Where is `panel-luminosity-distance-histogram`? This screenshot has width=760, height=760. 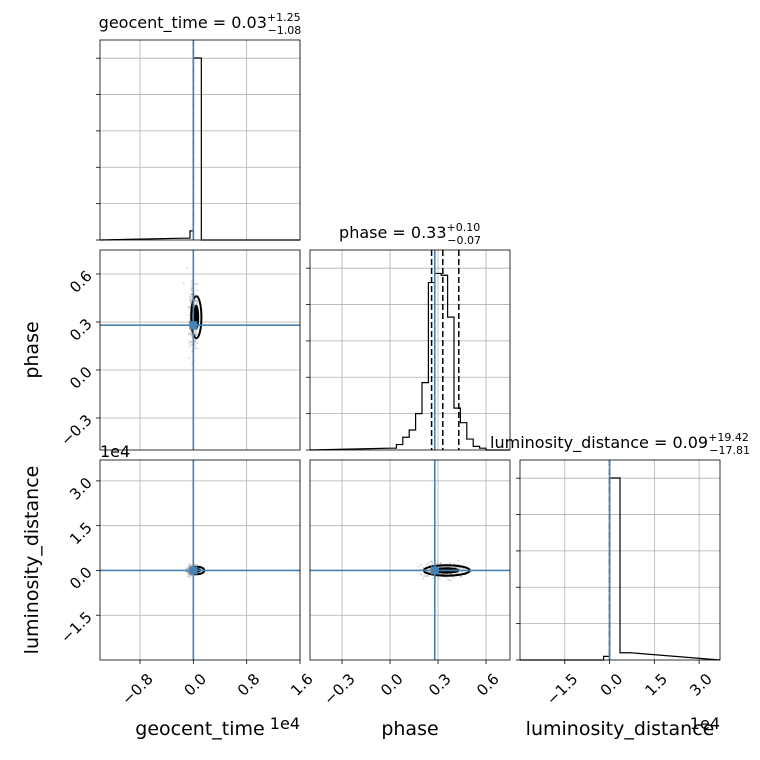
panel-luminosity-distance-histogram is located at coordinates (620, 569).